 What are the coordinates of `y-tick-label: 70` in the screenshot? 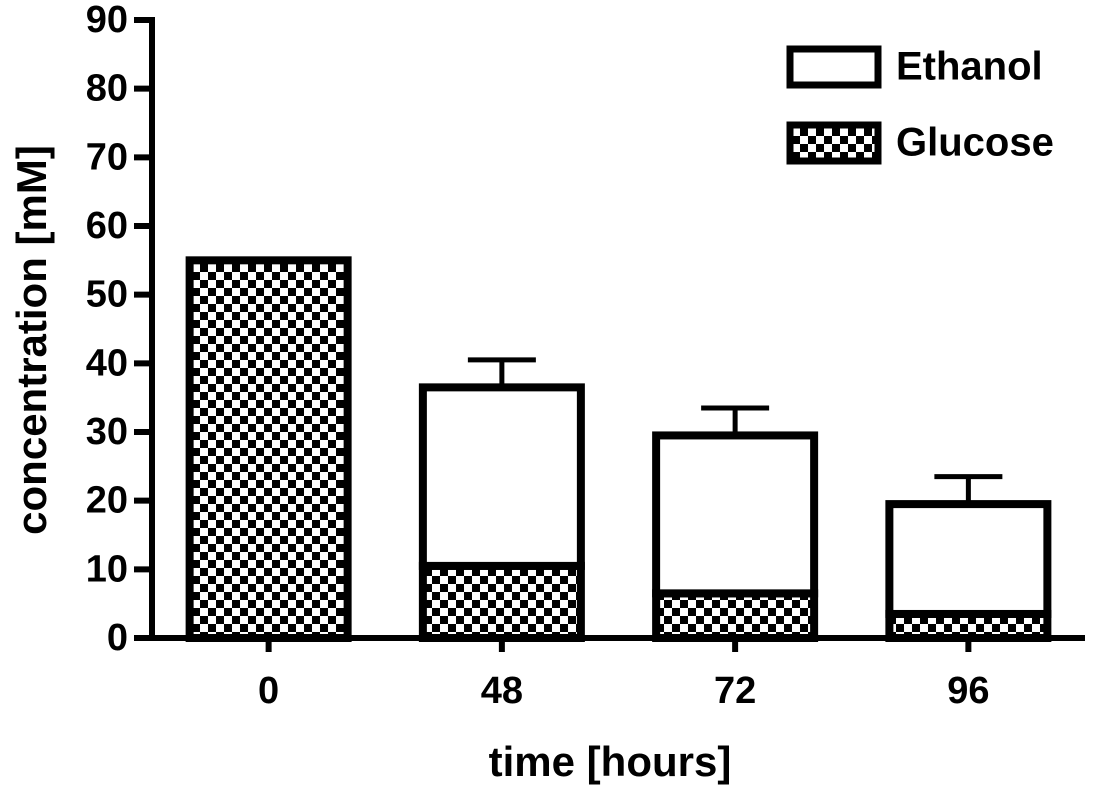 It's located at (107, 157).